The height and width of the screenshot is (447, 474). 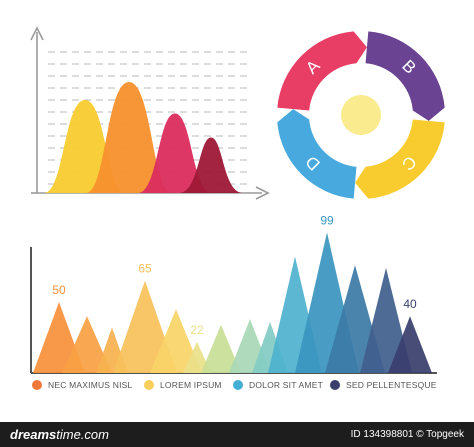 What do you see at coordinates (237, 434) in the screenshot?
I see `watermark-footer: dreamstime.com ID 134398801 © Topgeek` at bounding box center [237, 434].